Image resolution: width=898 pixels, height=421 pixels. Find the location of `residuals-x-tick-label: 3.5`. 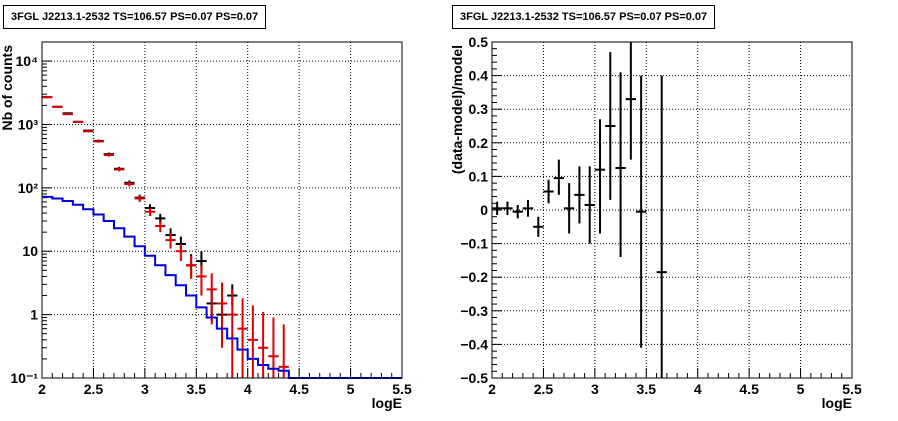

residuals-x-tick-label: 3.5 is located at coordinates (647, 389).